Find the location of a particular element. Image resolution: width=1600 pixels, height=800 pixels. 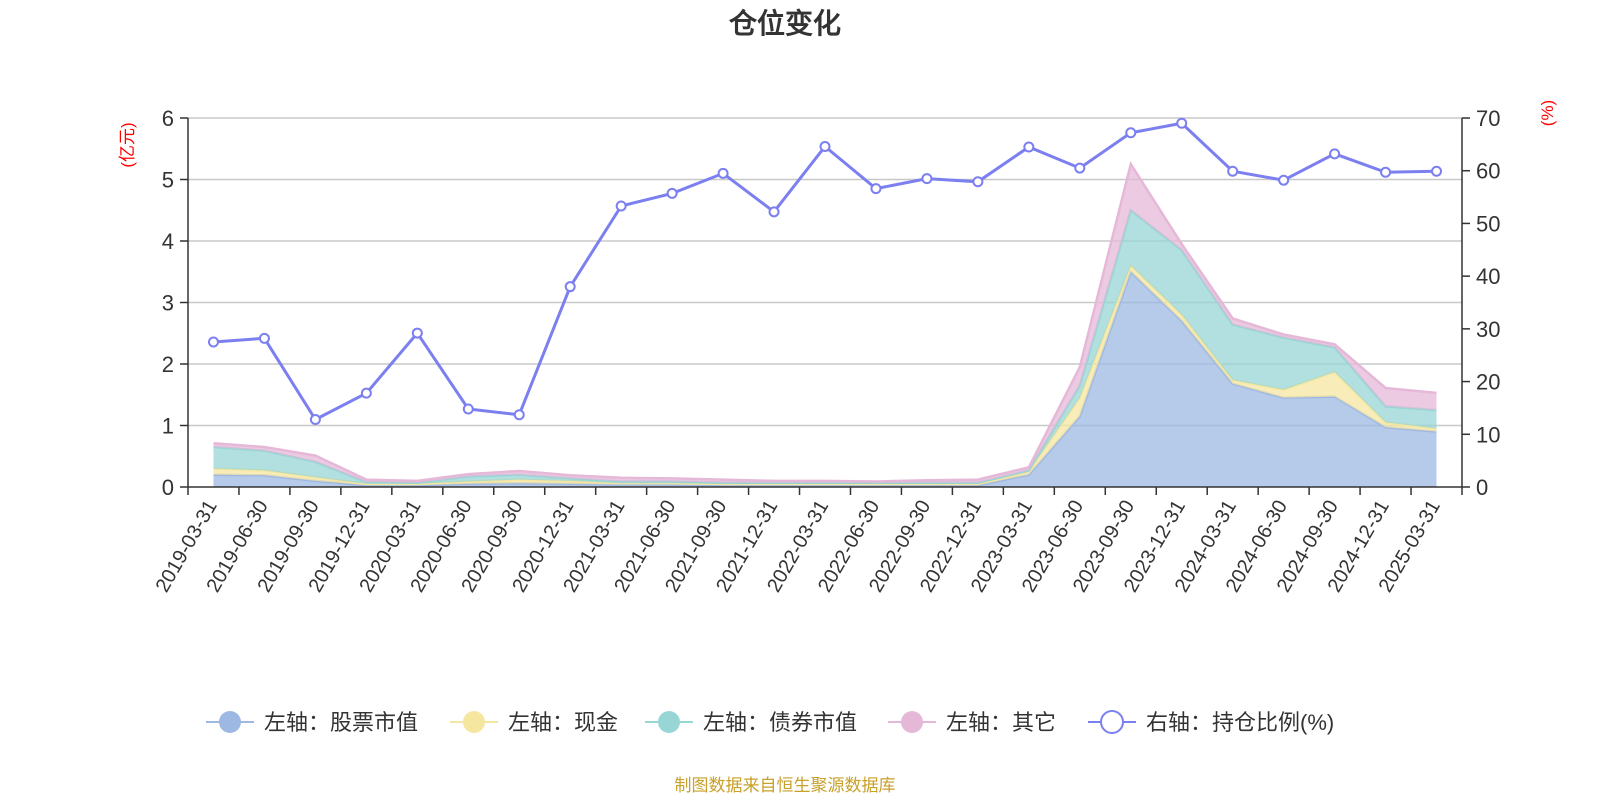

legend-label: 左轴：债券市值 is located at coordinates (780, 722).